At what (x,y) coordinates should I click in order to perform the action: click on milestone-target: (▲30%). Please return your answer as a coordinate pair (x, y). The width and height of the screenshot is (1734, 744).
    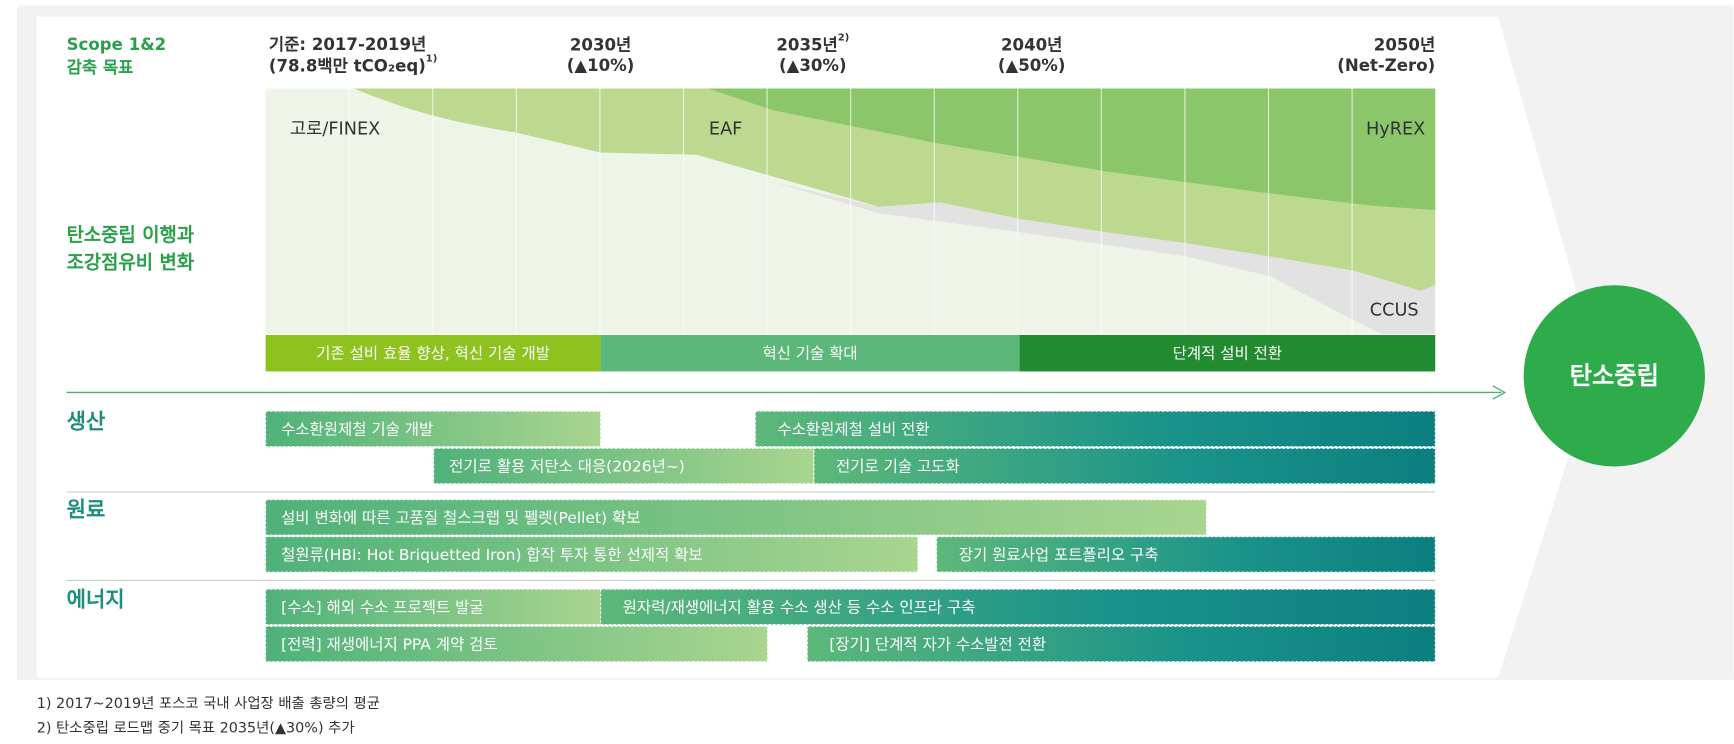
    Looking at the image, I should click on (813, 65).